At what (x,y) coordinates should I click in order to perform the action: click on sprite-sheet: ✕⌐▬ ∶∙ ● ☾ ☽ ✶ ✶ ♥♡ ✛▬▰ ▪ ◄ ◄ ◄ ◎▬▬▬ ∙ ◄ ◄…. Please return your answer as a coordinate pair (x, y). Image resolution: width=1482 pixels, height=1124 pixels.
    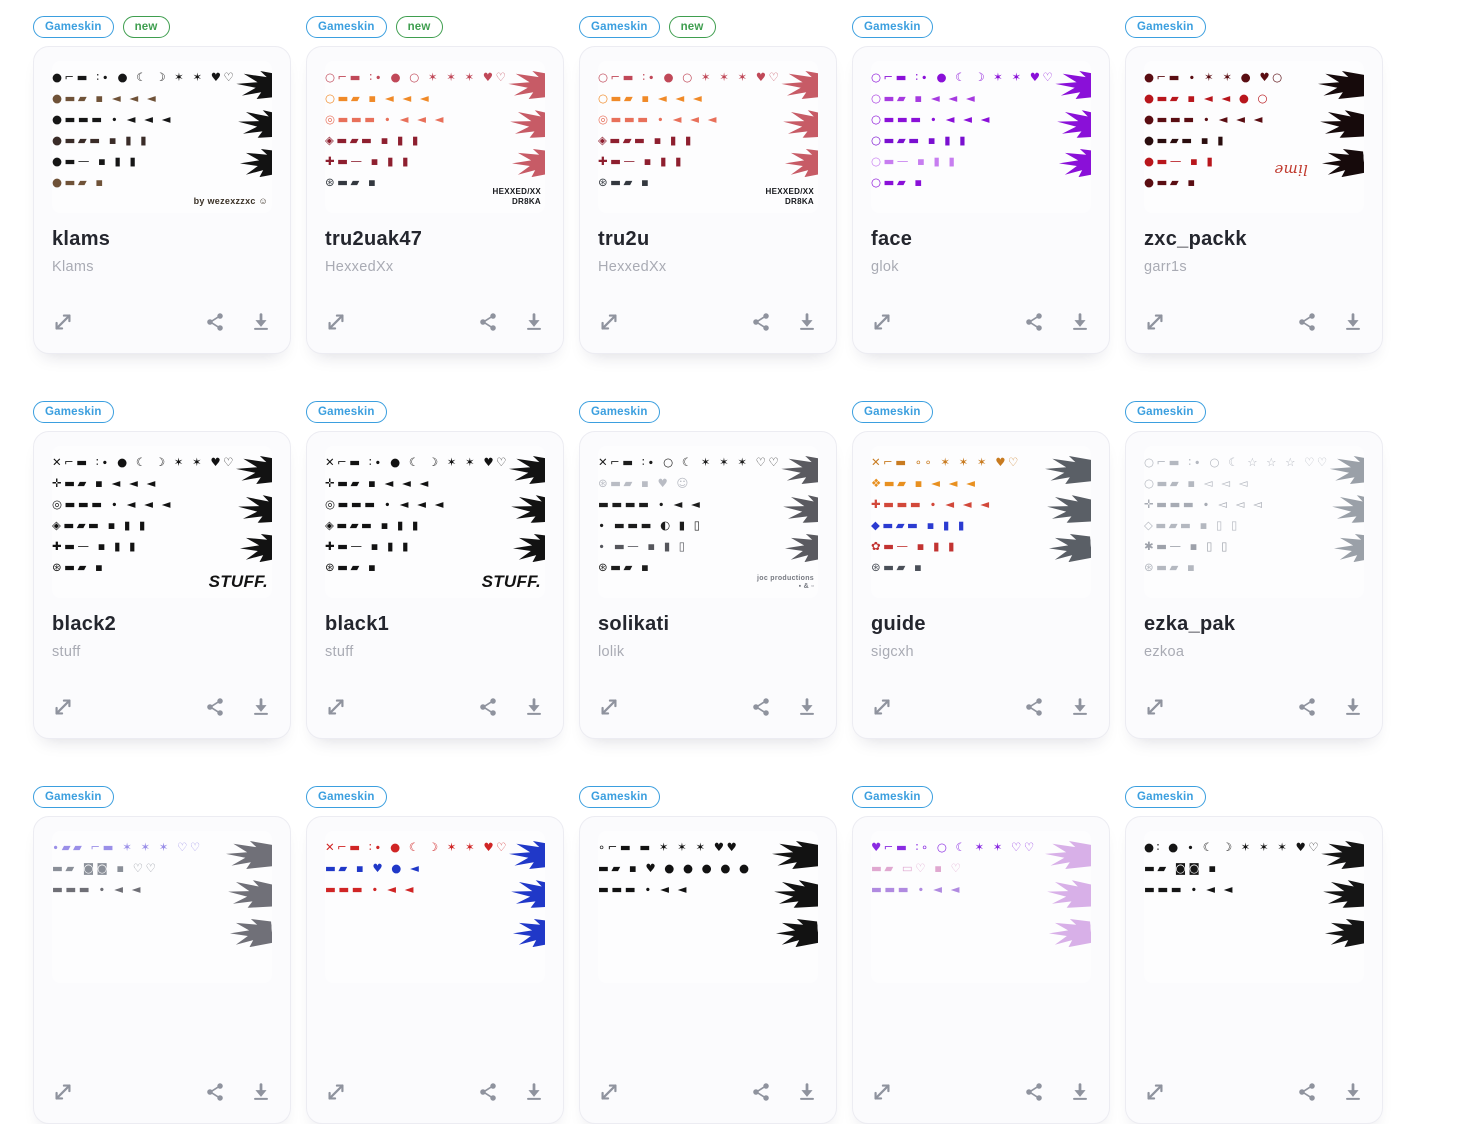
    Looking at the image, I should click on (417, 522).